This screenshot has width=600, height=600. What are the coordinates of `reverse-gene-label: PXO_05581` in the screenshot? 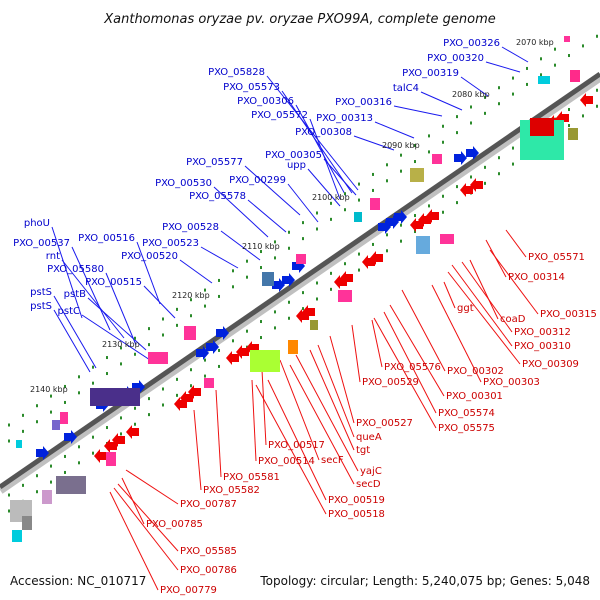 It's located at (251, 477).